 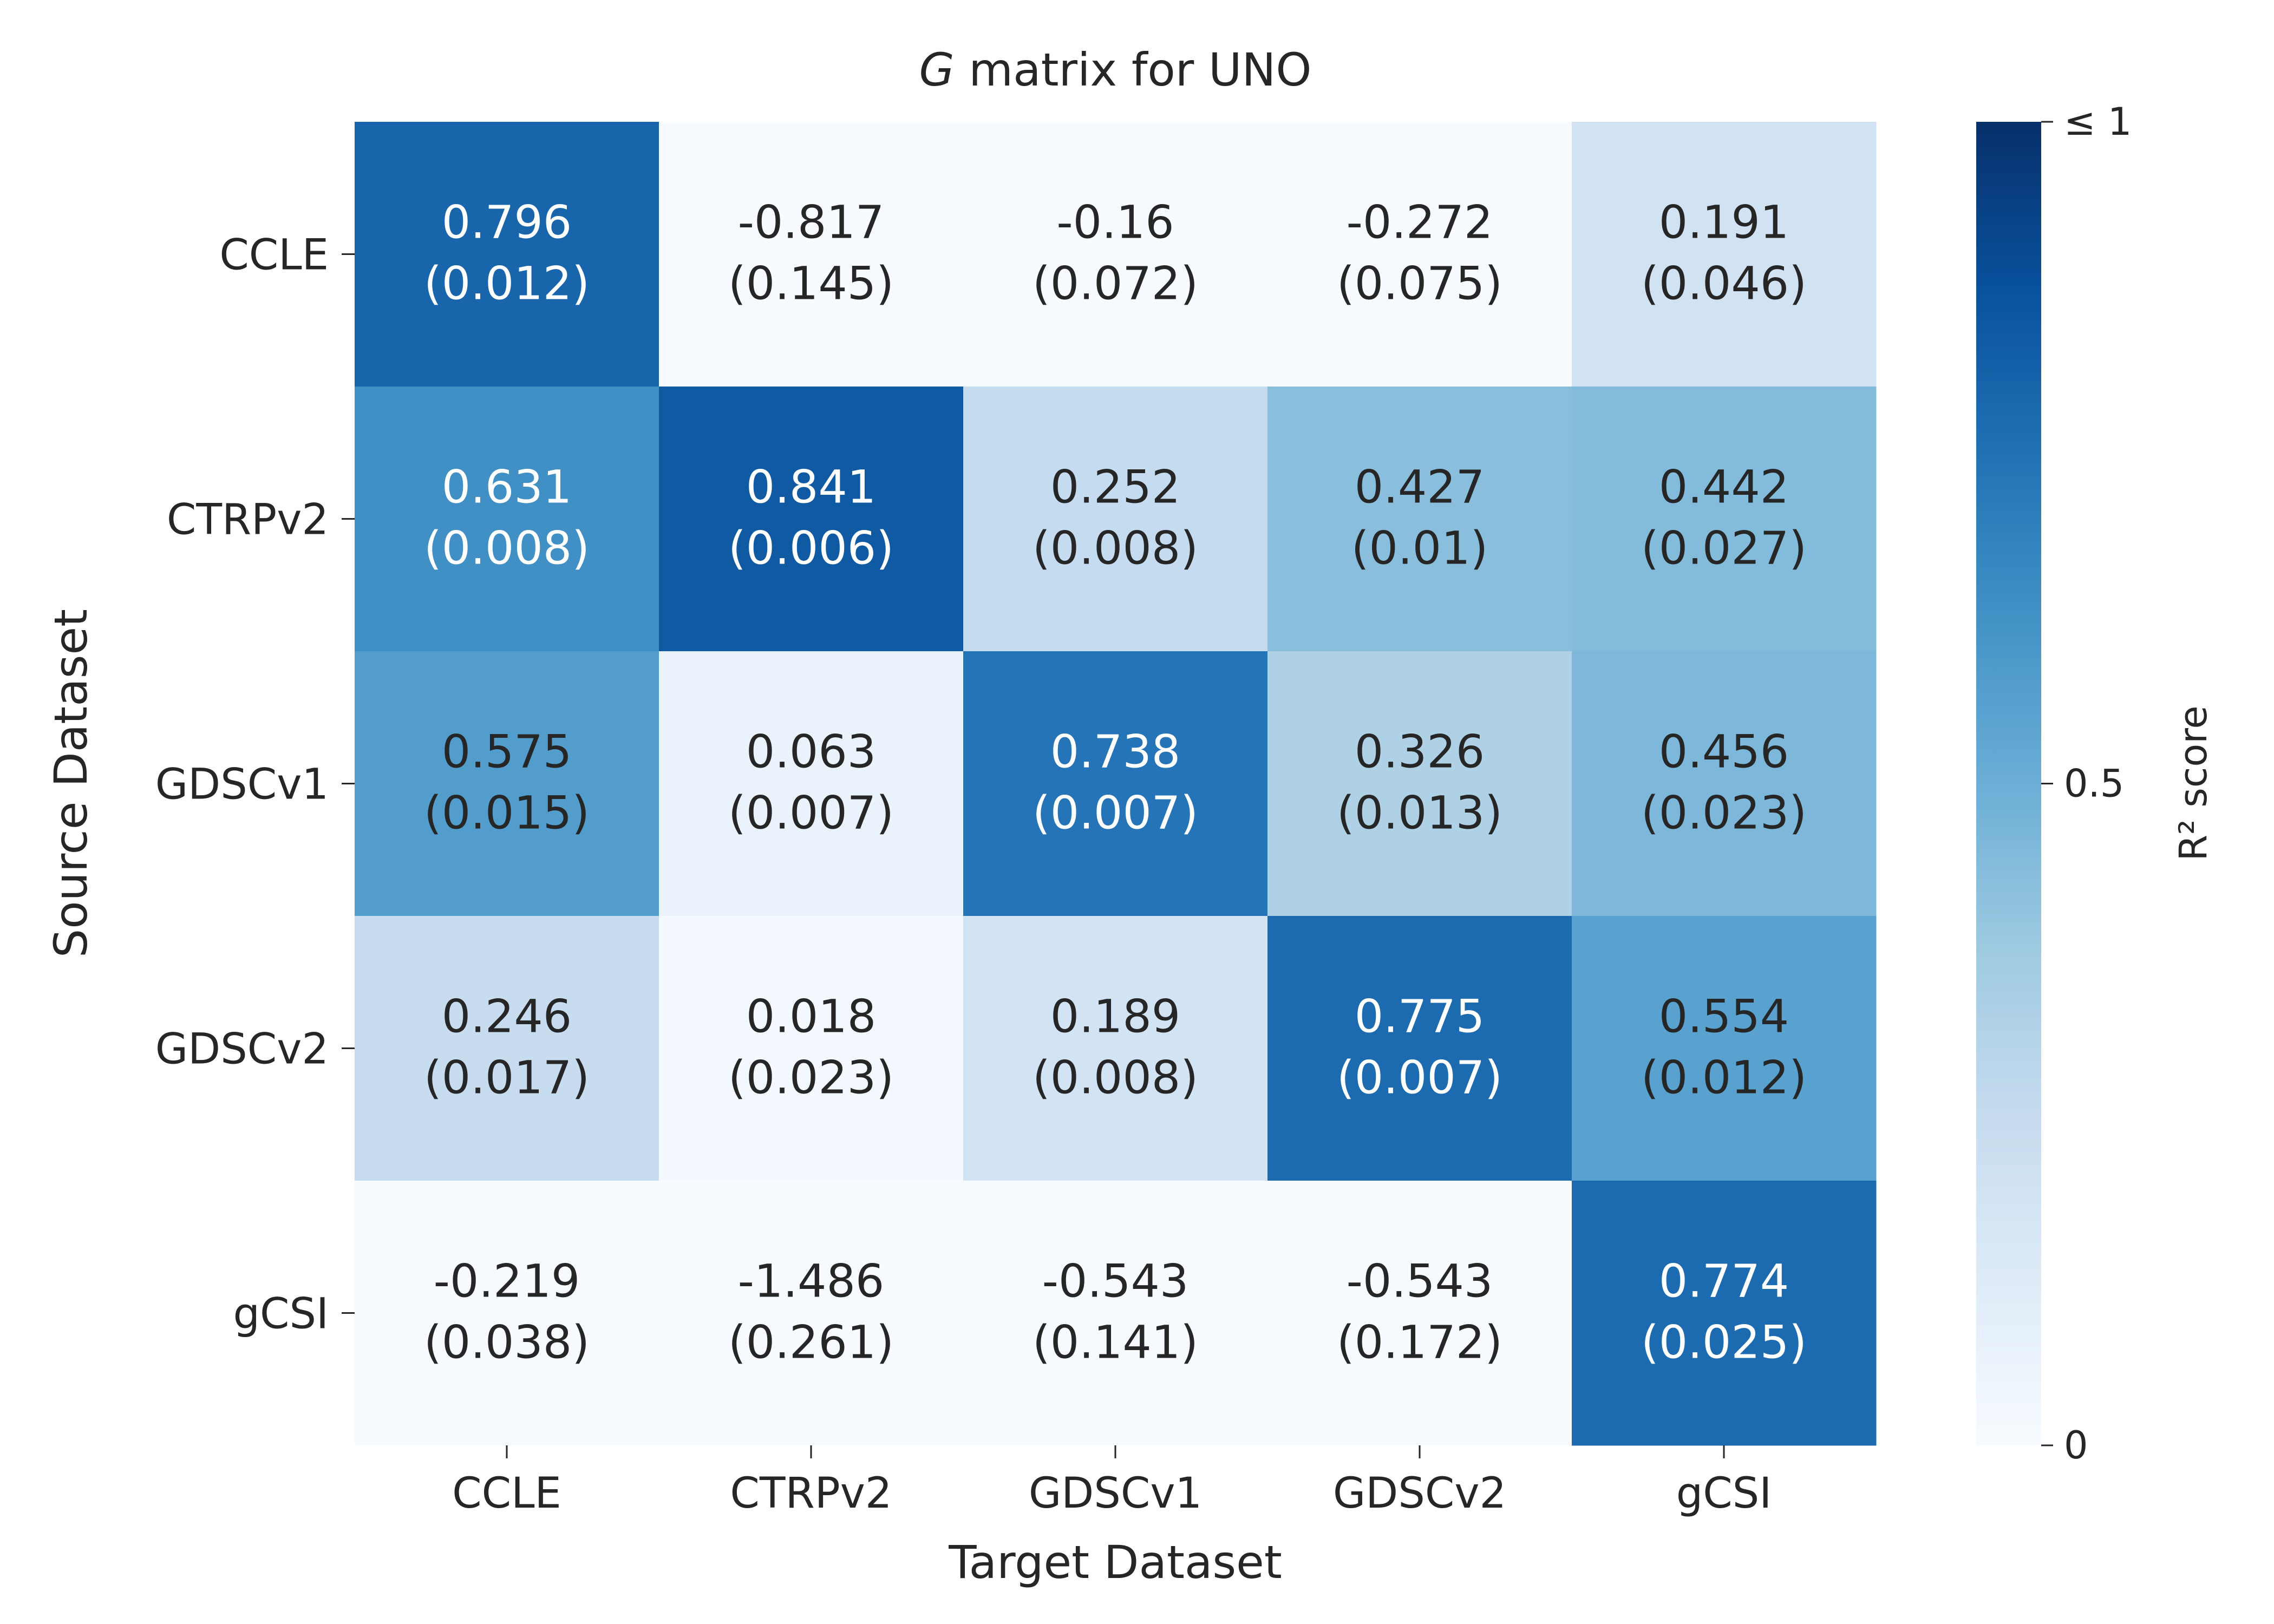 What do you see at coordinates (1420, 488) in the screenshot?
I see `cell-value-label: 0.427` at bounding box center [1420, 488].